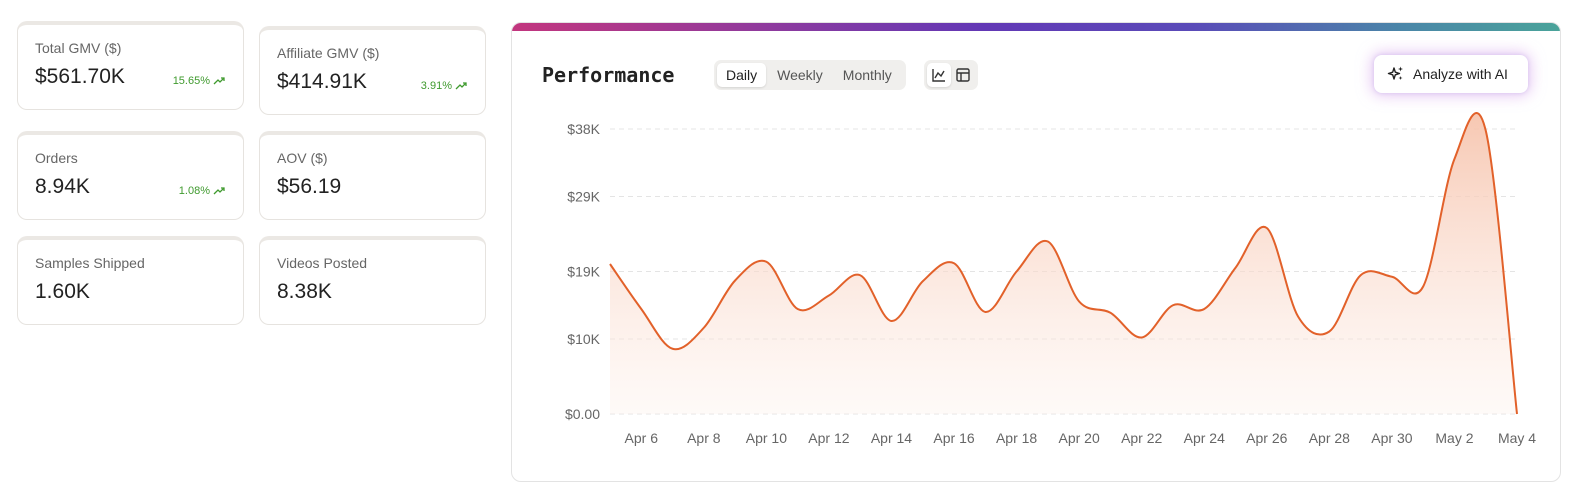 Image resolution: width=1572 pixels, height=482 pixels. I want to click on x-tick-label: Apr 12, so click(828, 438).